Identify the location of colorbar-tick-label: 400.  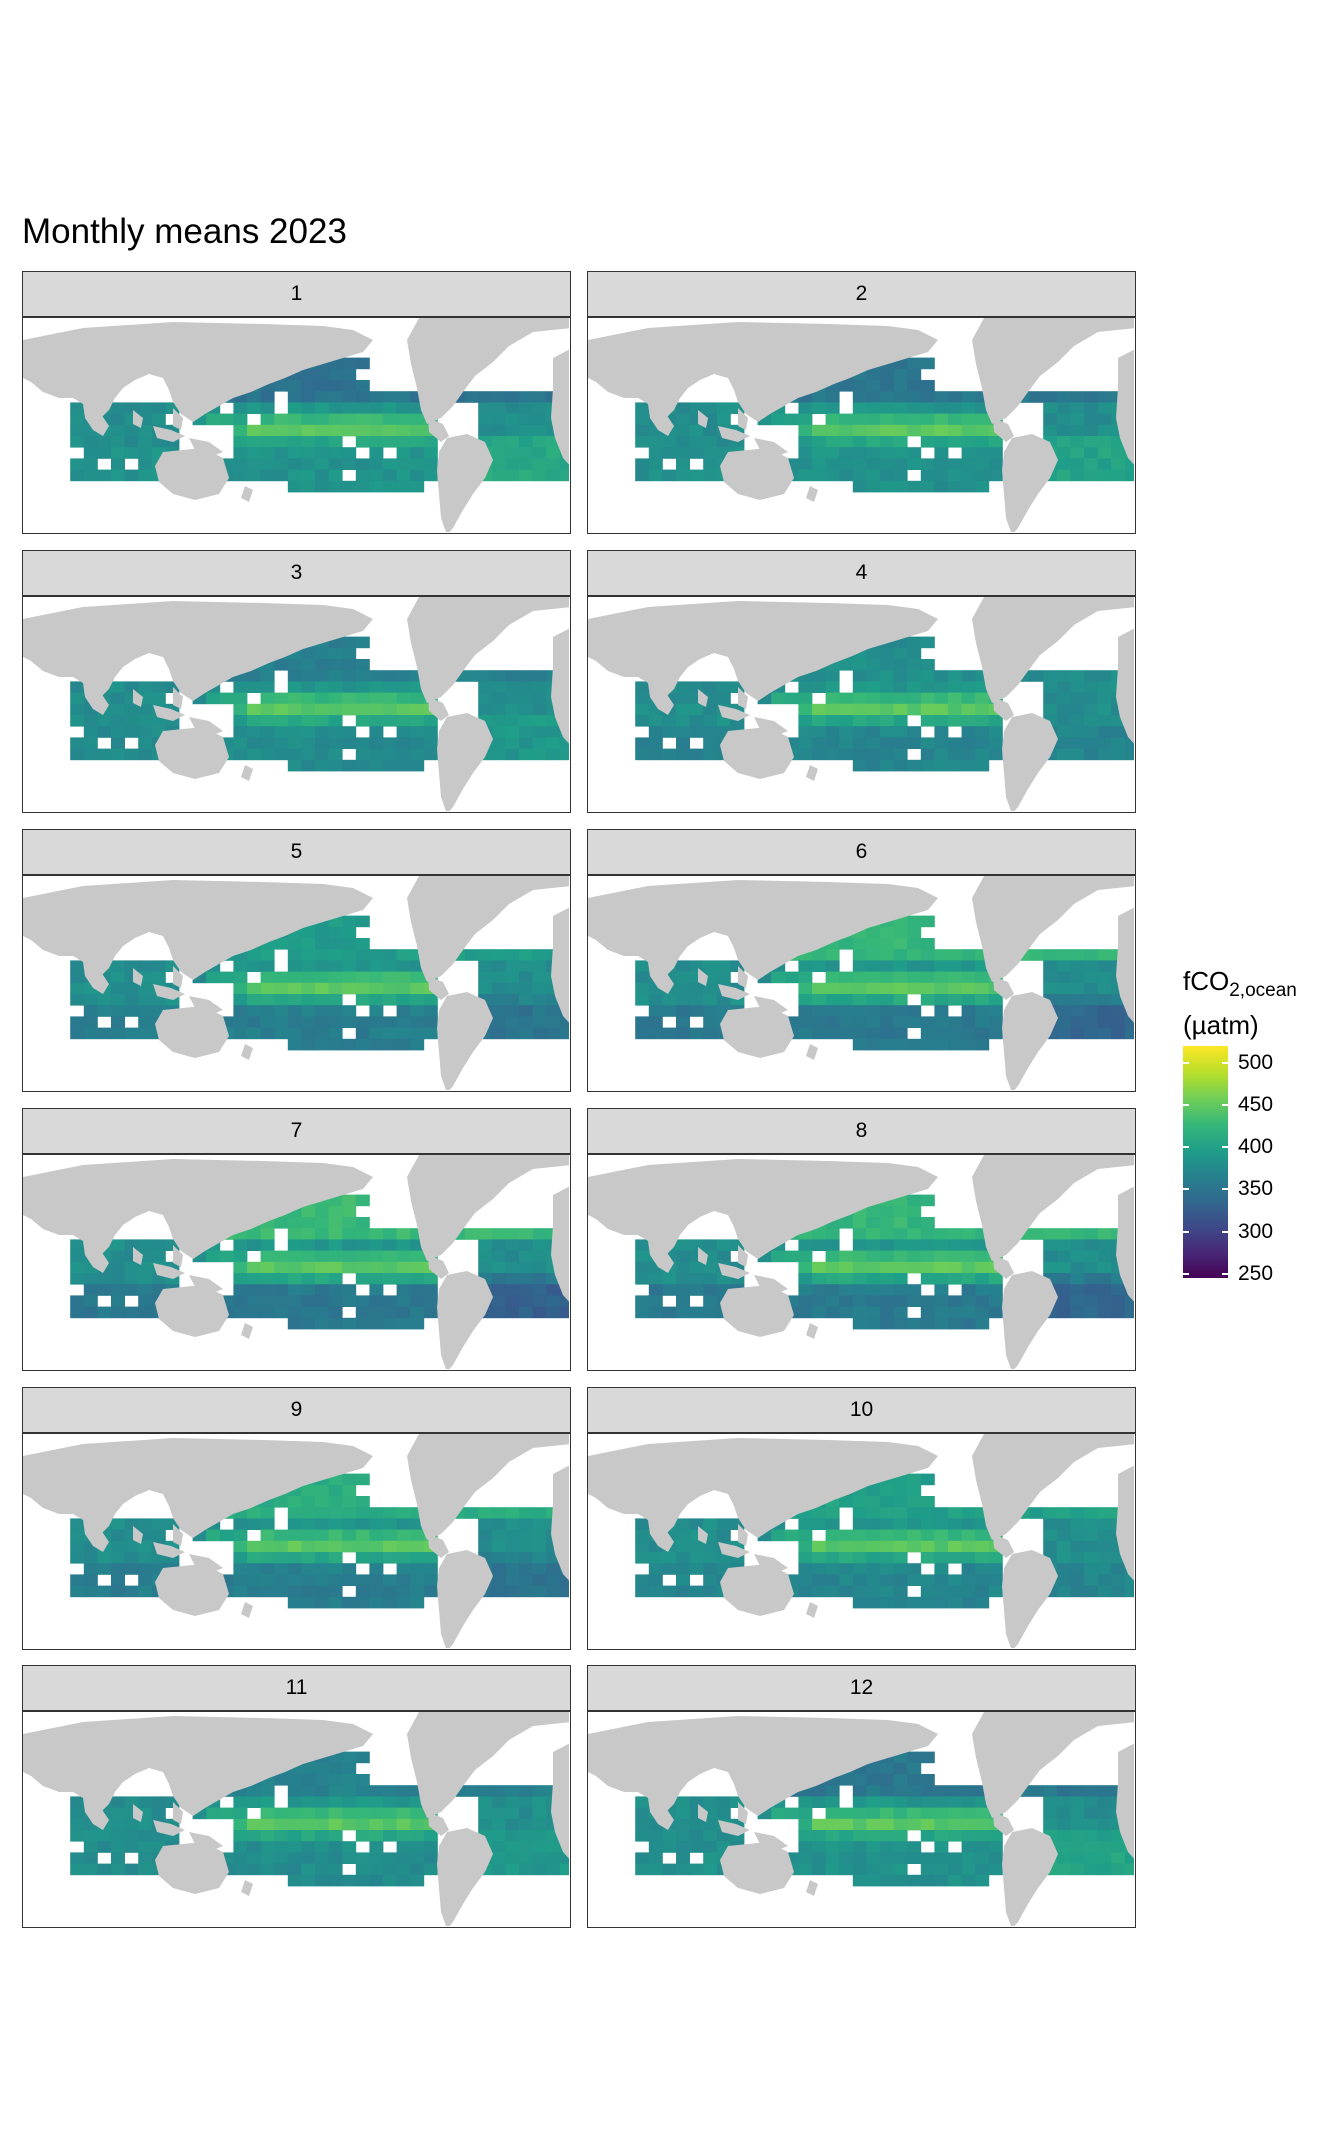
(1256, 1147).